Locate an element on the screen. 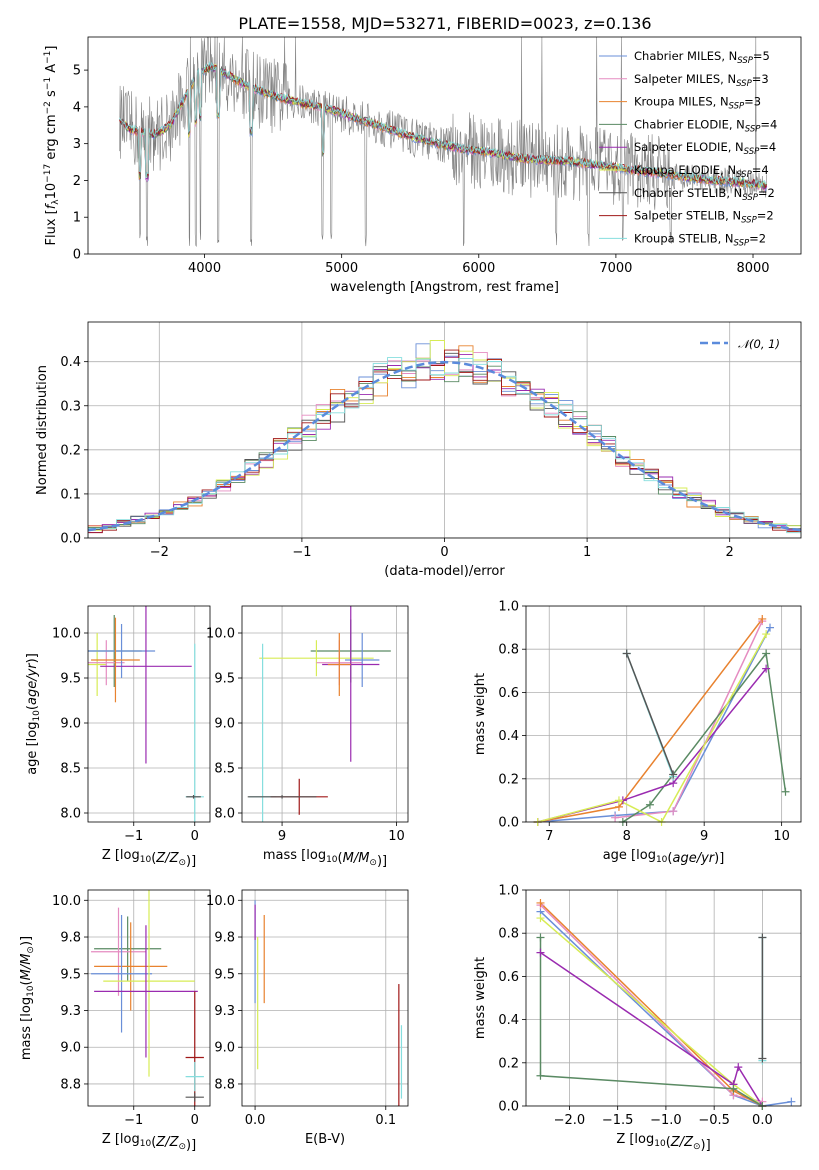 The image size is (819, 1170). weight_vs_age-plot-area is located at coordinates (663, 714).